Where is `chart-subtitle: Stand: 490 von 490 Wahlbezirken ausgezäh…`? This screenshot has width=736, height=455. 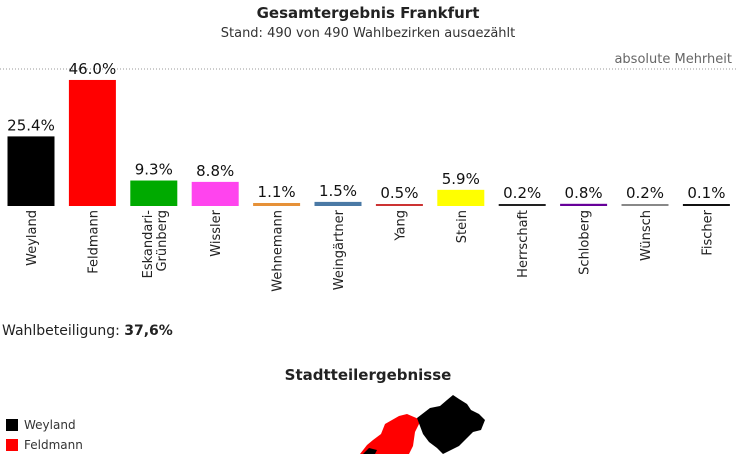
chart-subtitle: Stand: 490 von 490 Wahlbezirken ausgezäh… is located at coordinates (368, 31).